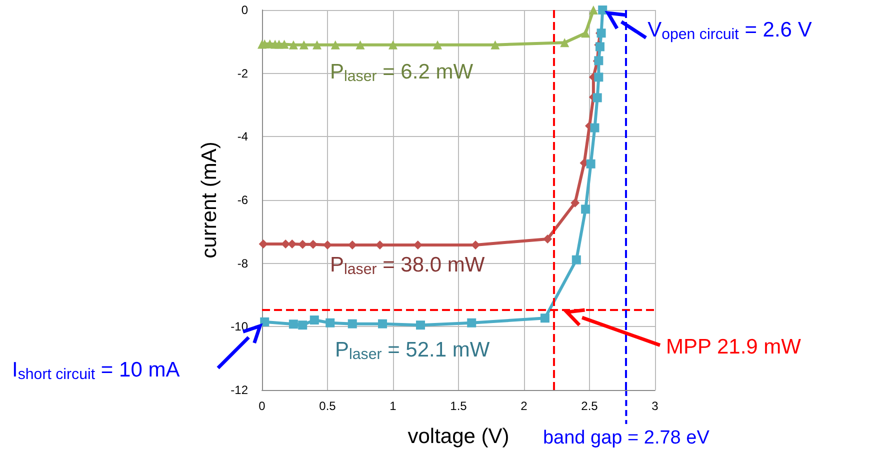  I want to click on y-tick-label: -12, so click(239, 390).